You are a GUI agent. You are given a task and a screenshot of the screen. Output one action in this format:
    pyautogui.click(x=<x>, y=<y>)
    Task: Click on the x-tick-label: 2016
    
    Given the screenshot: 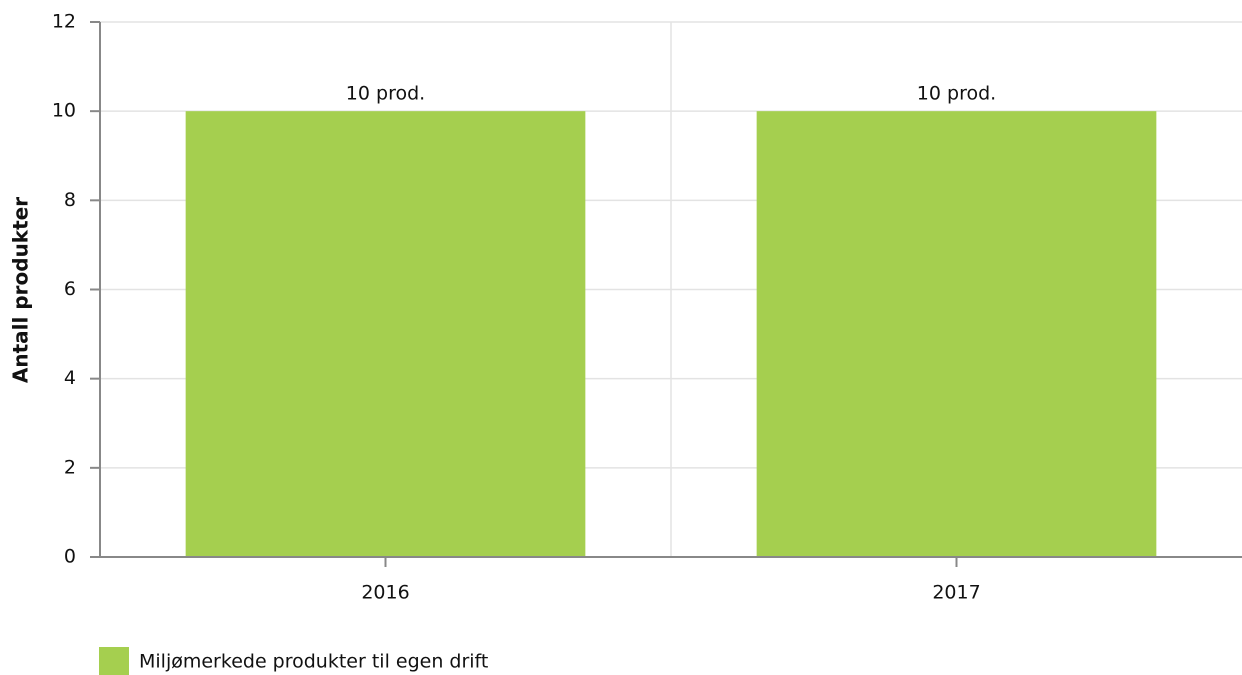 What is the action you would take?
    pyautogui.click(x=385, y=593)
    